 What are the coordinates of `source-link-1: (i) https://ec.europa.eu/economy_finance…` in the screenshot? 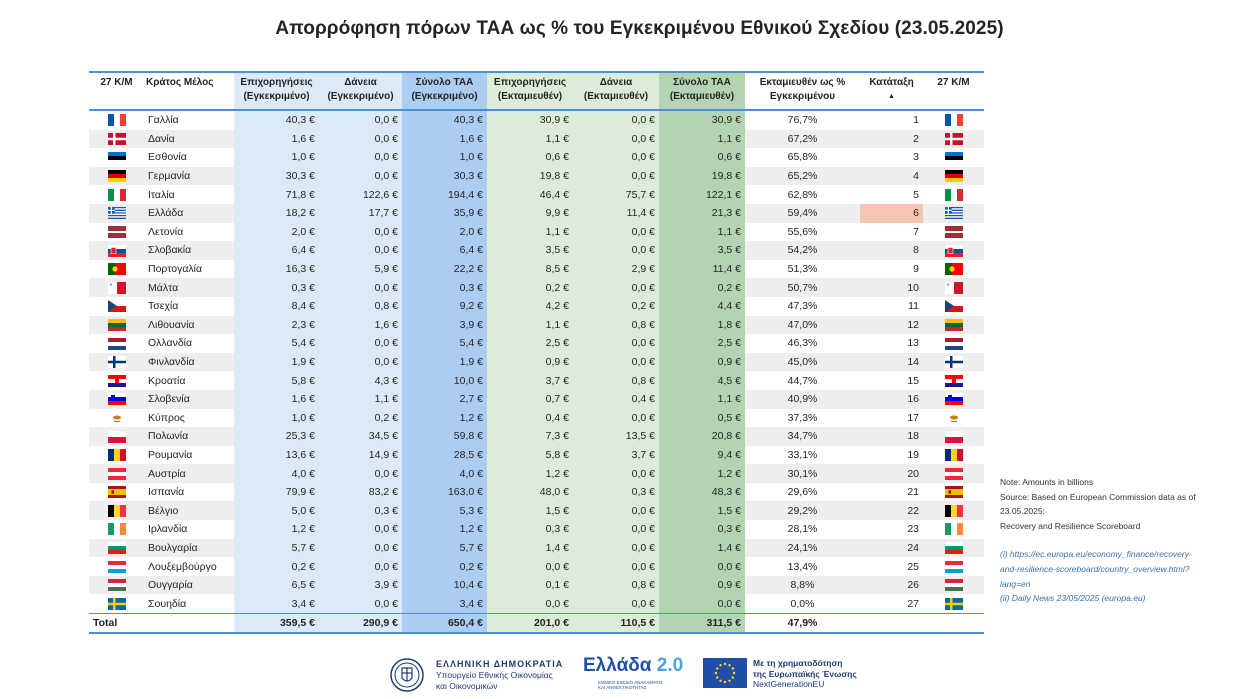 It's located at (1110, 569).